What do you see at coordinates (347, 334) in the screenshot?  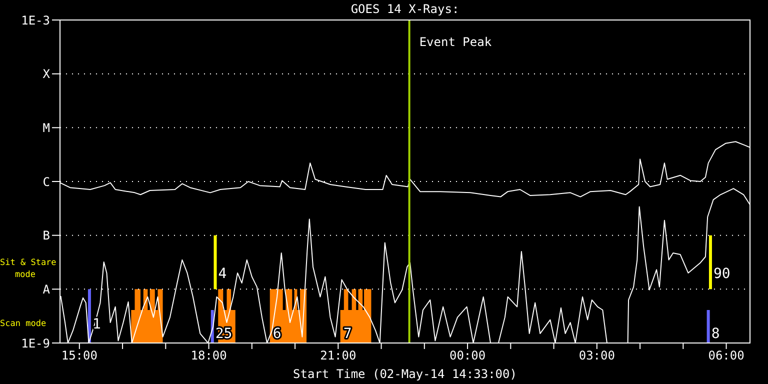 I see `annotation: 7` at bounding box center [347, 334].